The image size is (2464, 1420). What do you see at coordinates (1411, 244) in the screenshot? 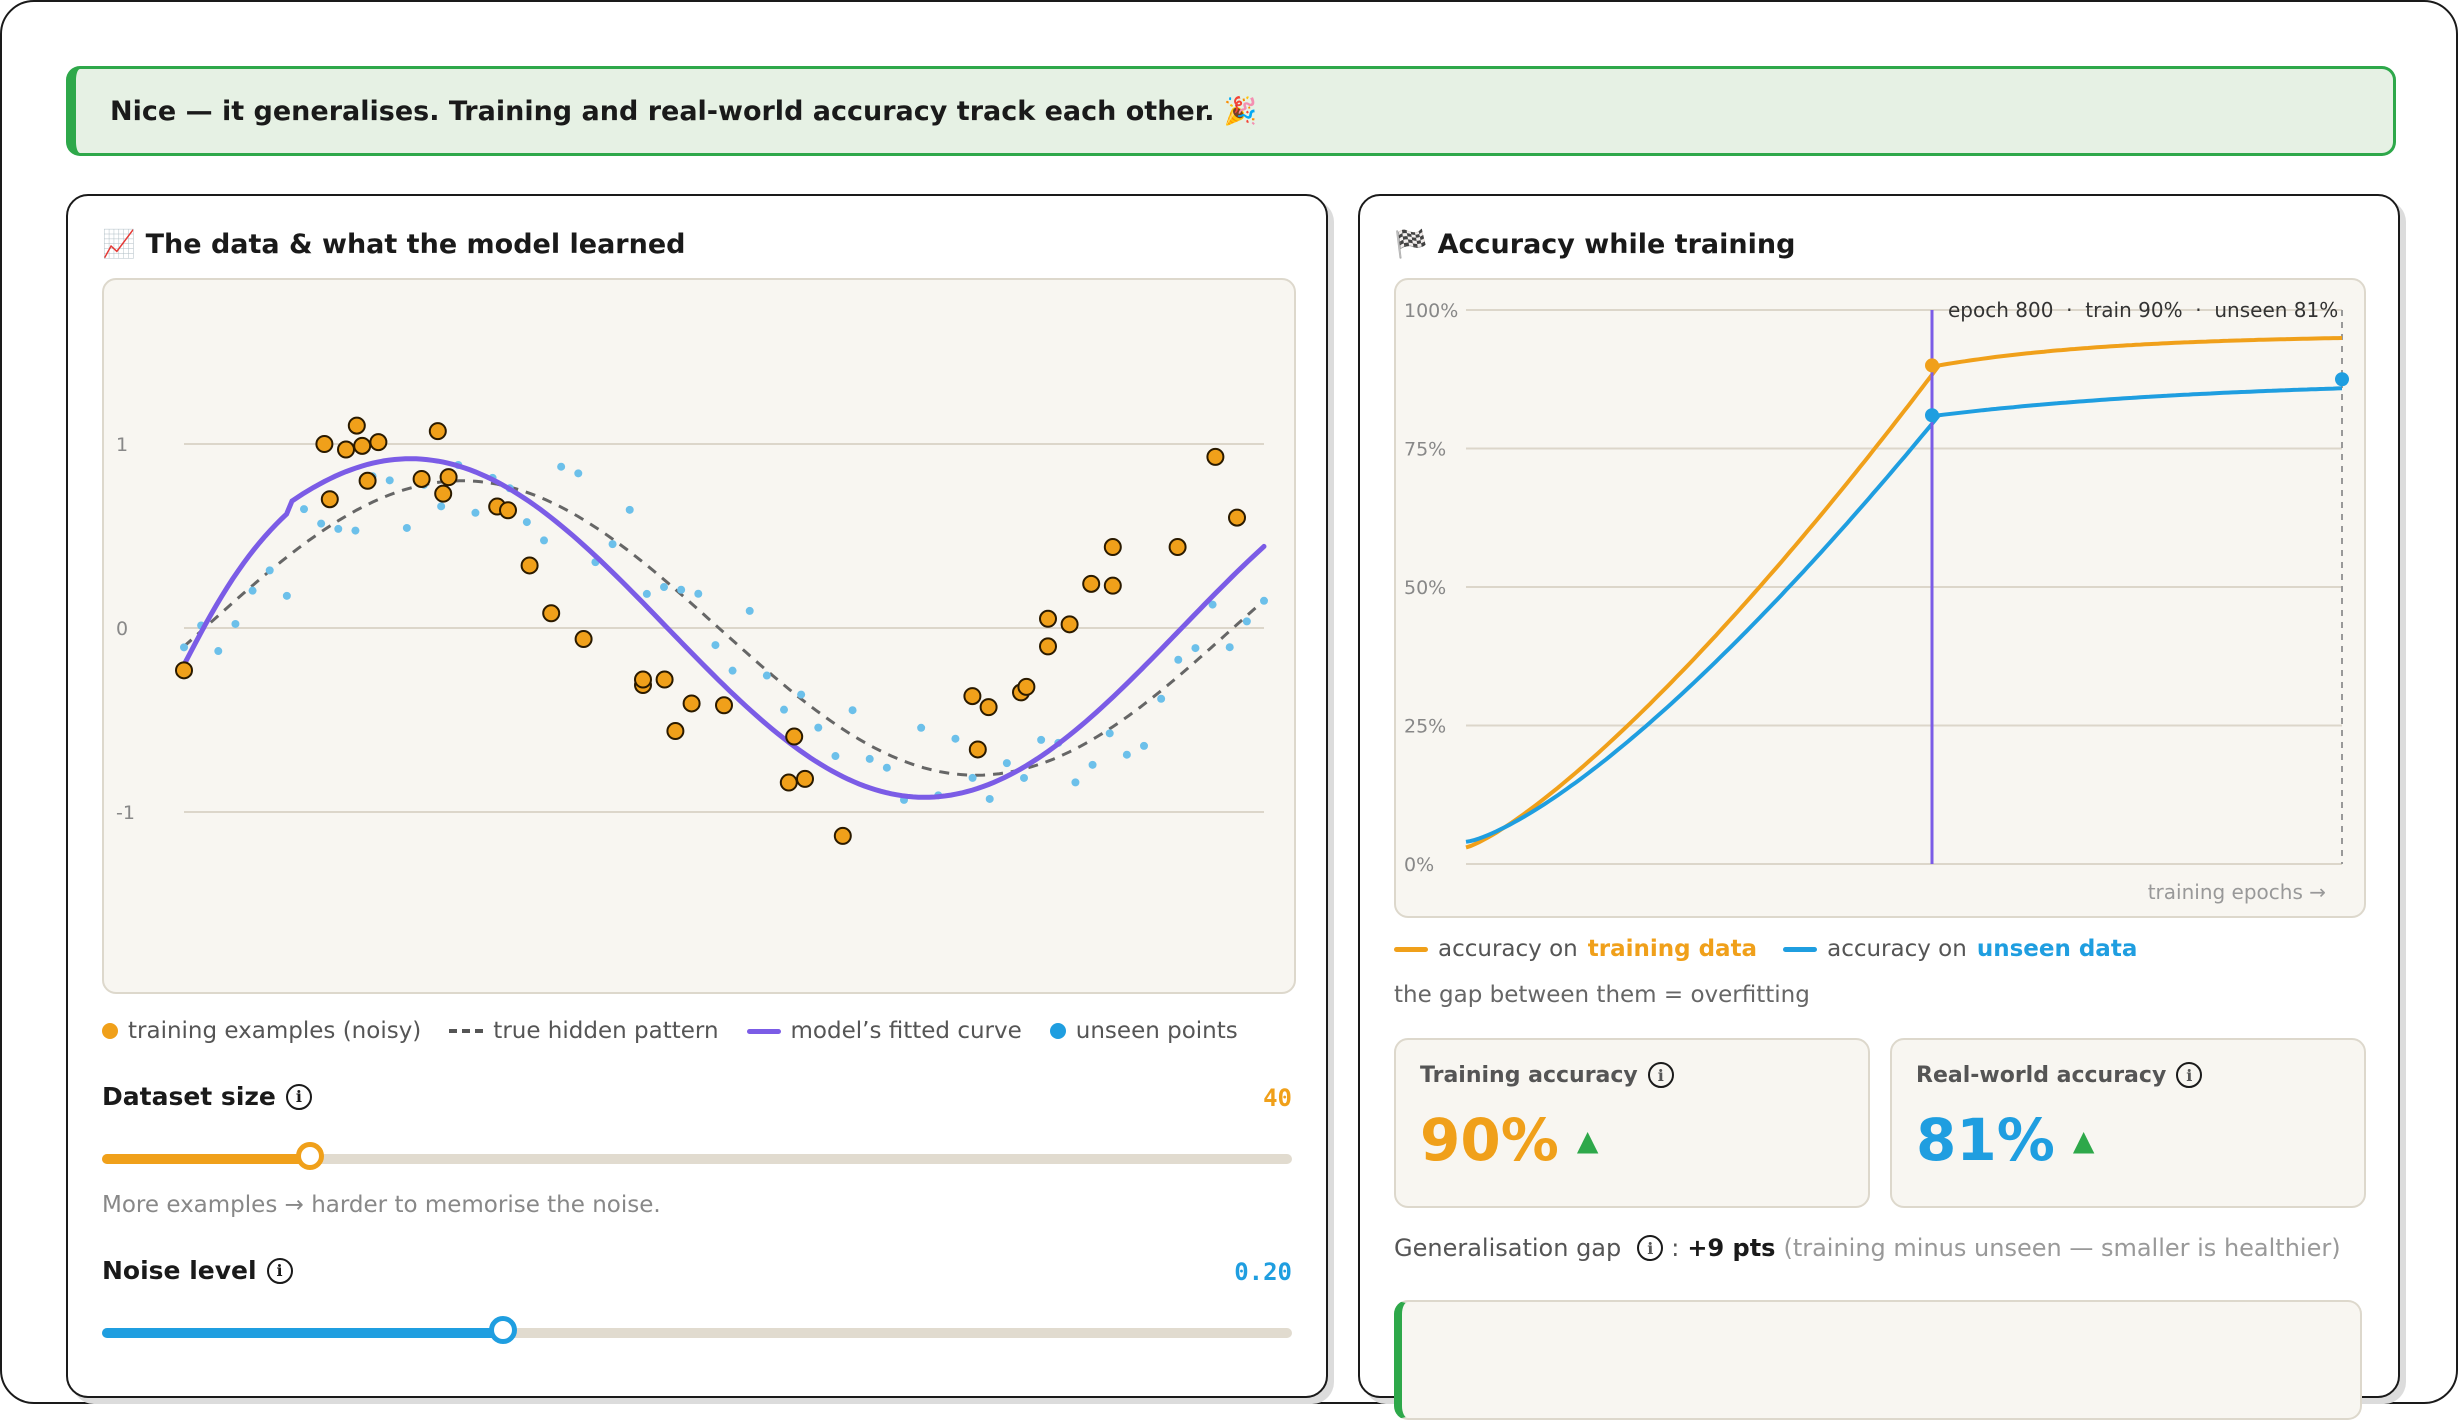
I see `checkered-flag-icon: 🏁` at bounding box center [1411, 244].